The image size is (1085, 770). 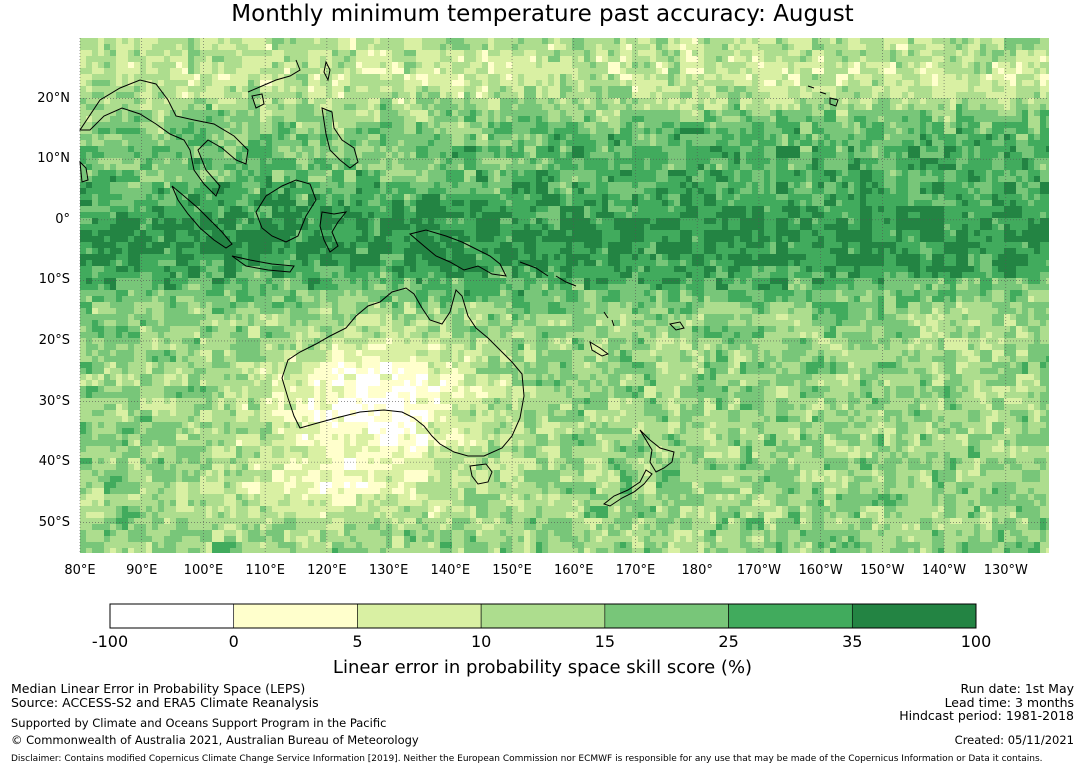 I want to click on colorbar, so click(x=543, y=616).